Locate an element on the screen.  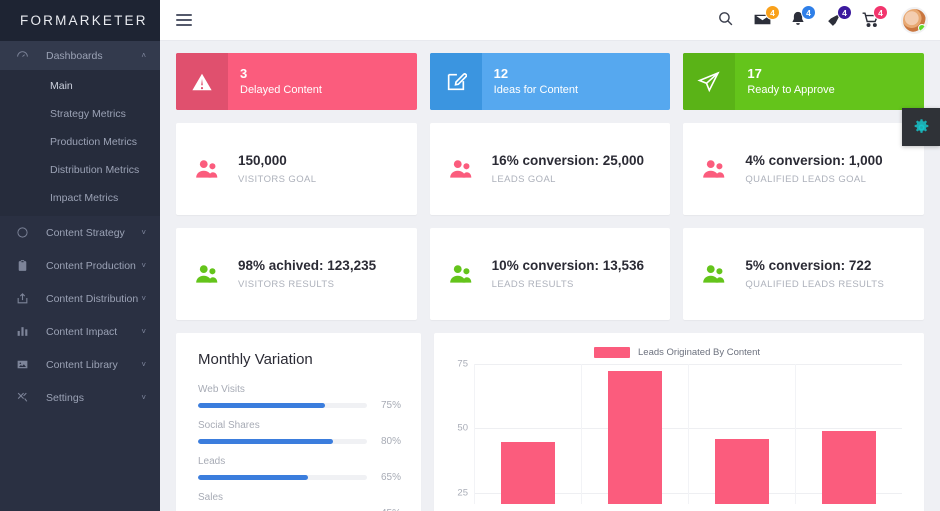
panel-title: Monthly Variation is located at coordinates (255, 359).